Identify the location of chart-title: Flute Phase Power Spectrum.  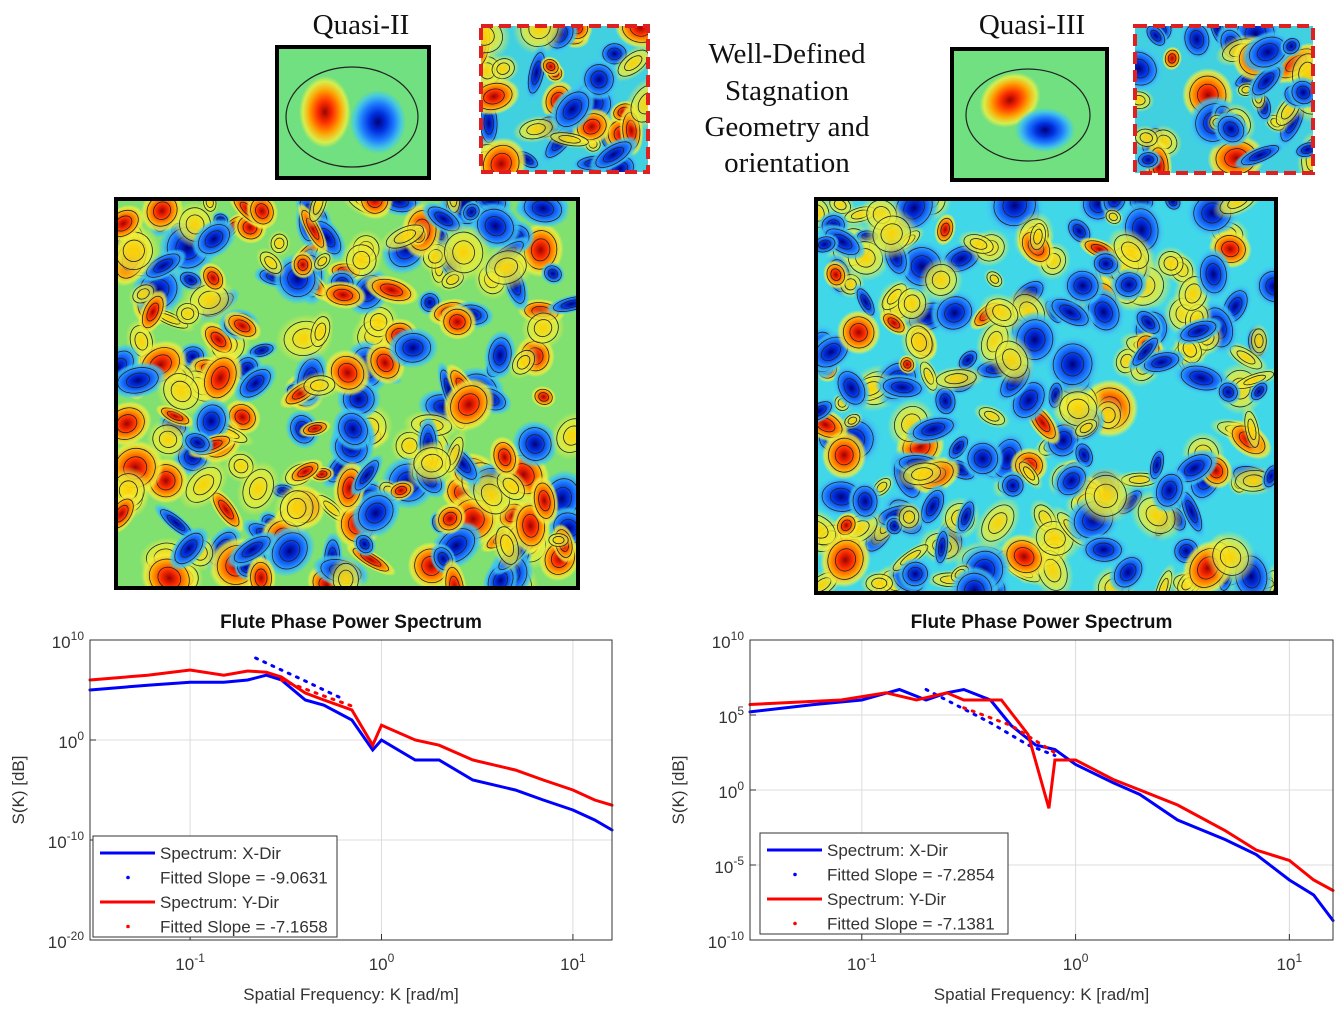
(1042, 622).